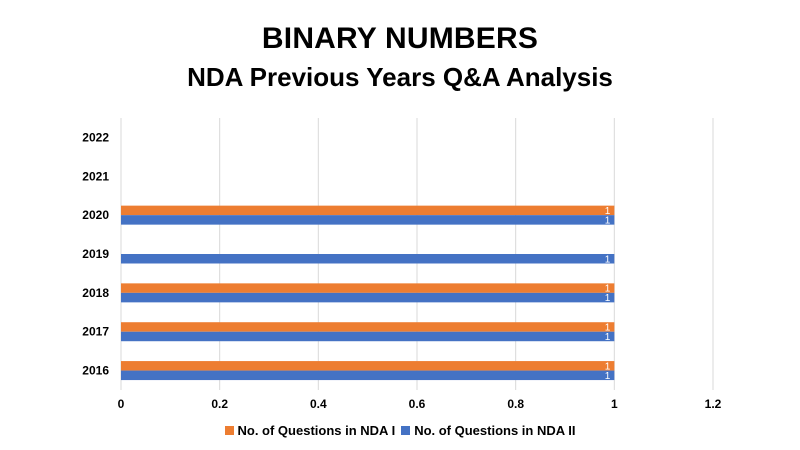 The image size is (800, 450). I want to click on y-tick-label: 2020, so click(95, 215).